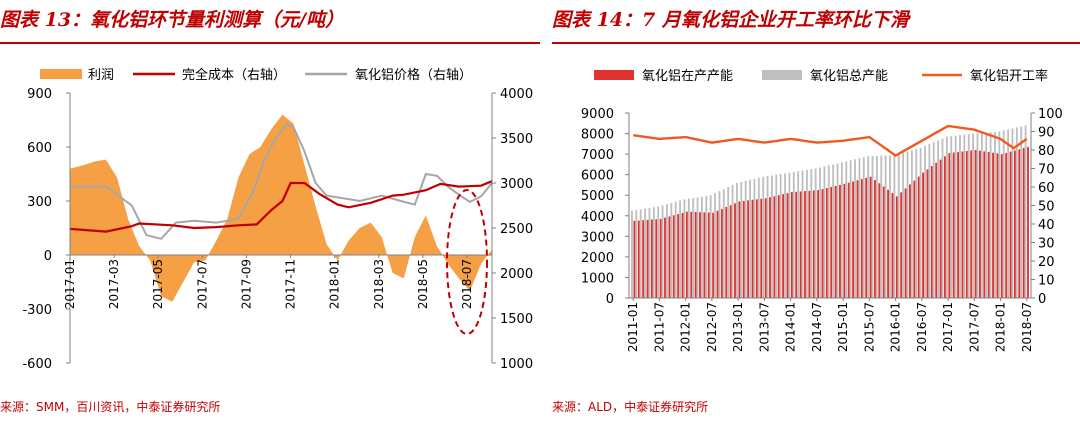 The image size is (1080, 422). What do you see at coordinates (61, 74) in the screenshot?
I see `legend-swatch-profit` at bounding box center [61, 74].